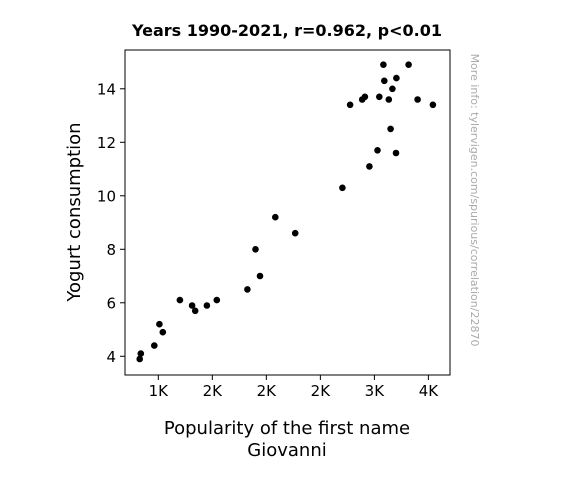  What do you see at coordinates (111, 223) in the screenshot?
I see `y-axis-ticks: 4 6 8 10 12 14` at bounding box center [111, 223].